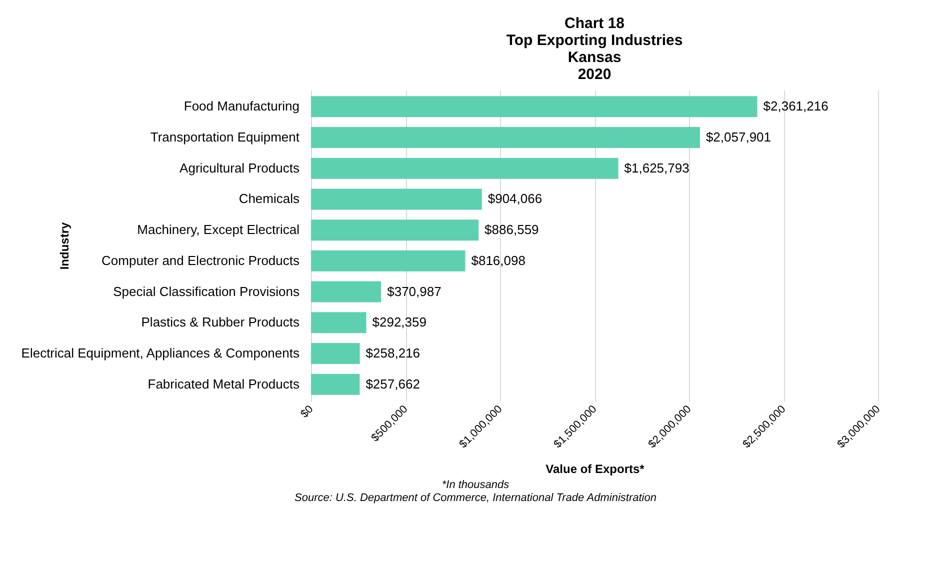  I want to click on y-tick-label: Electrical Equipment, Appliances & Components, so click(160, 352).